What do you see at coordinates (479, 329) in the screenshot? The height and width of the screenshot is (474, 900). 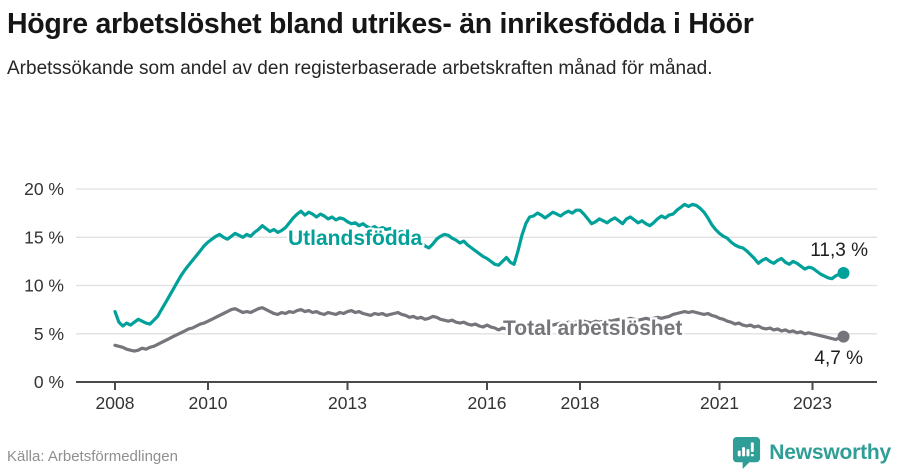 I see `series-line-total-arbetsl-shet` at bounding box center [479, 329].